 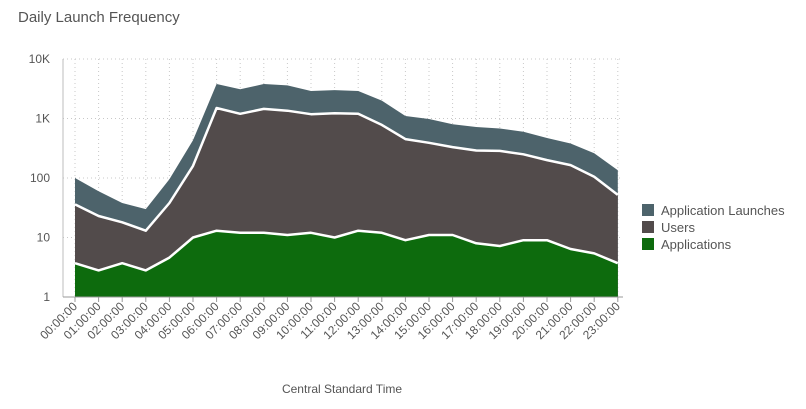 What do you see at coordinates (346, 250) in the screenshot?
I see `series-line-applications` at bounding box center [346, 250].